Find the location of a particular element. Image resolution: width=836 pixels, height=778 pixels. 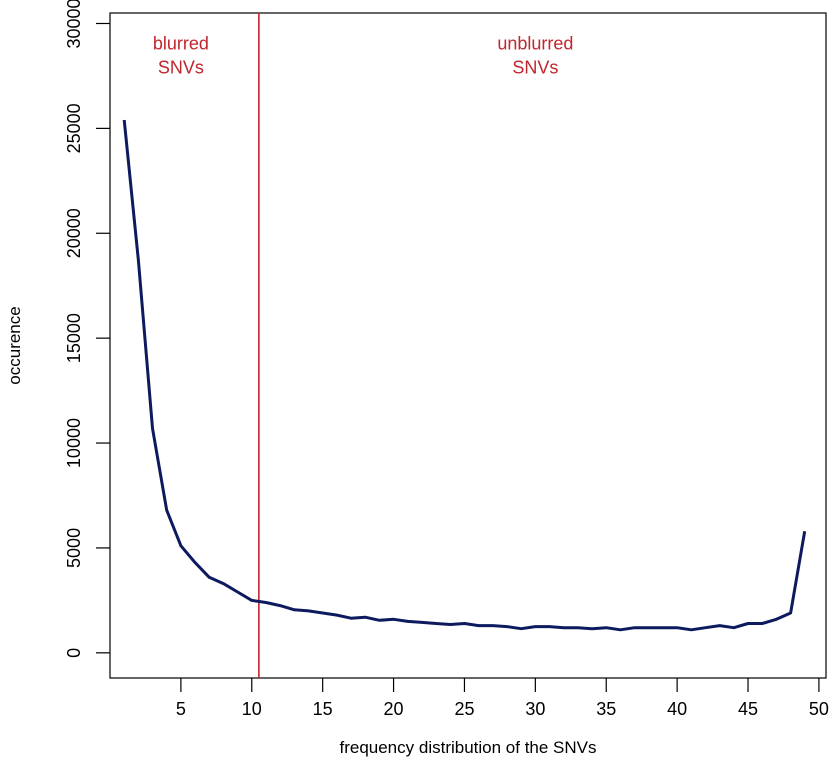

x-axis-label: frequency distribution of the SNVs is located at coordinates (467, 747).